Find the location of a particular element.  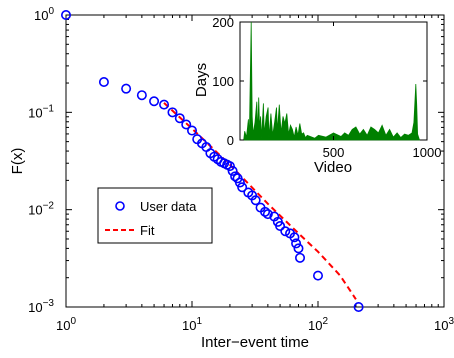

x-tick-label: 10³ is located at coordinates (444, 324).